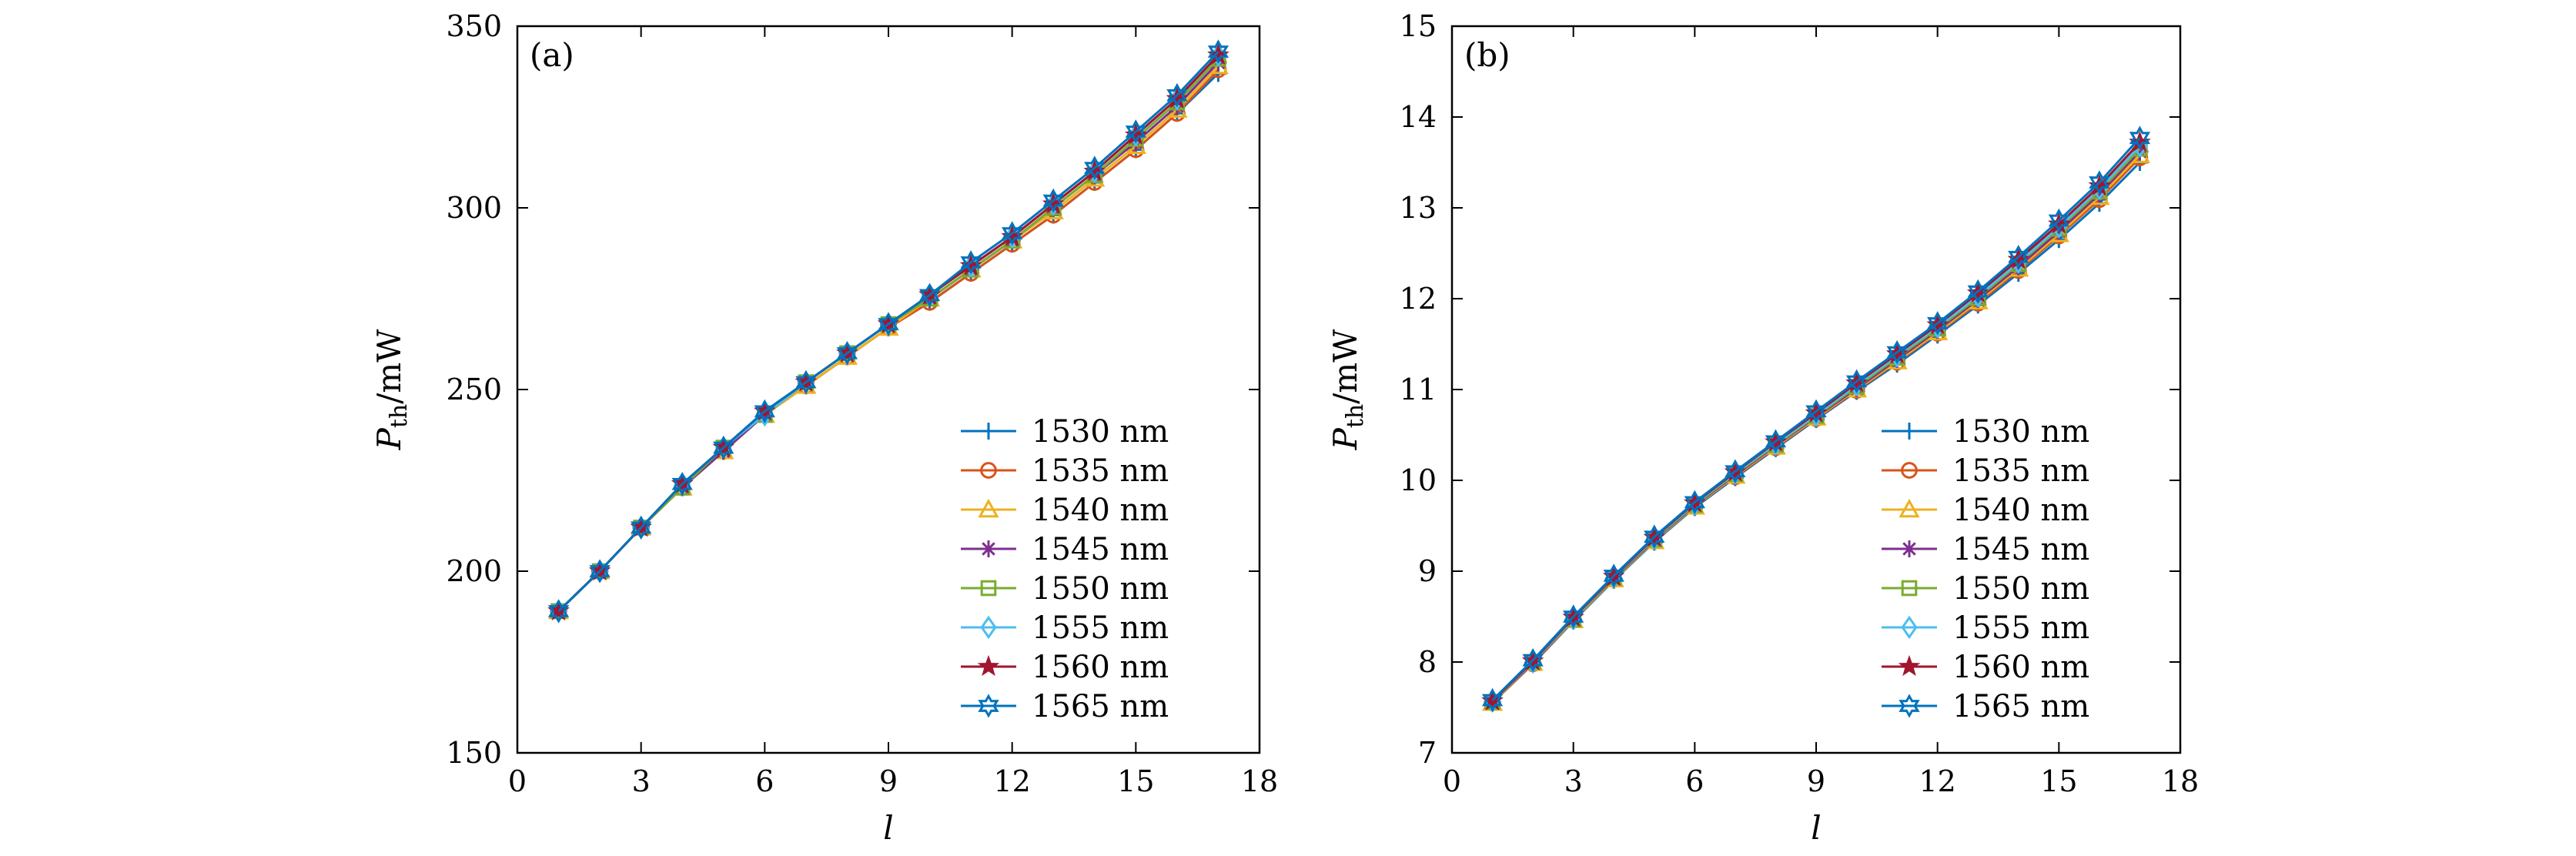  What do you see at coordinates (1419, 117) in the screenshot?
I see `y-tick-label: 14` at bounding box center [1419, 117].